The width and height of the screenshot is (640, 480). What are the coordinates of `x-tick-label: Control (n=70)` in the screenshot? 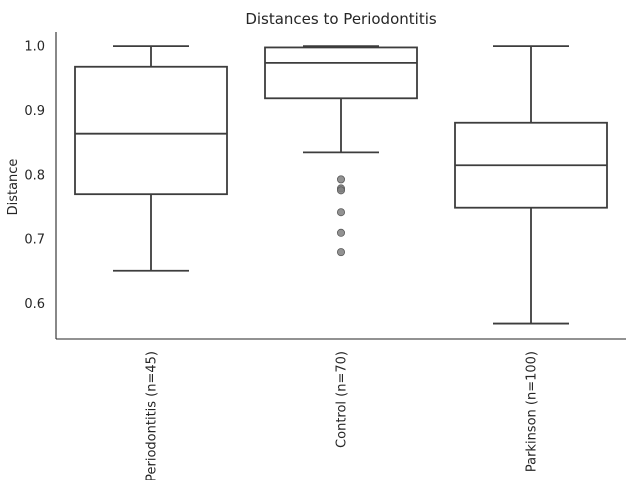 It's located at (342, 399).